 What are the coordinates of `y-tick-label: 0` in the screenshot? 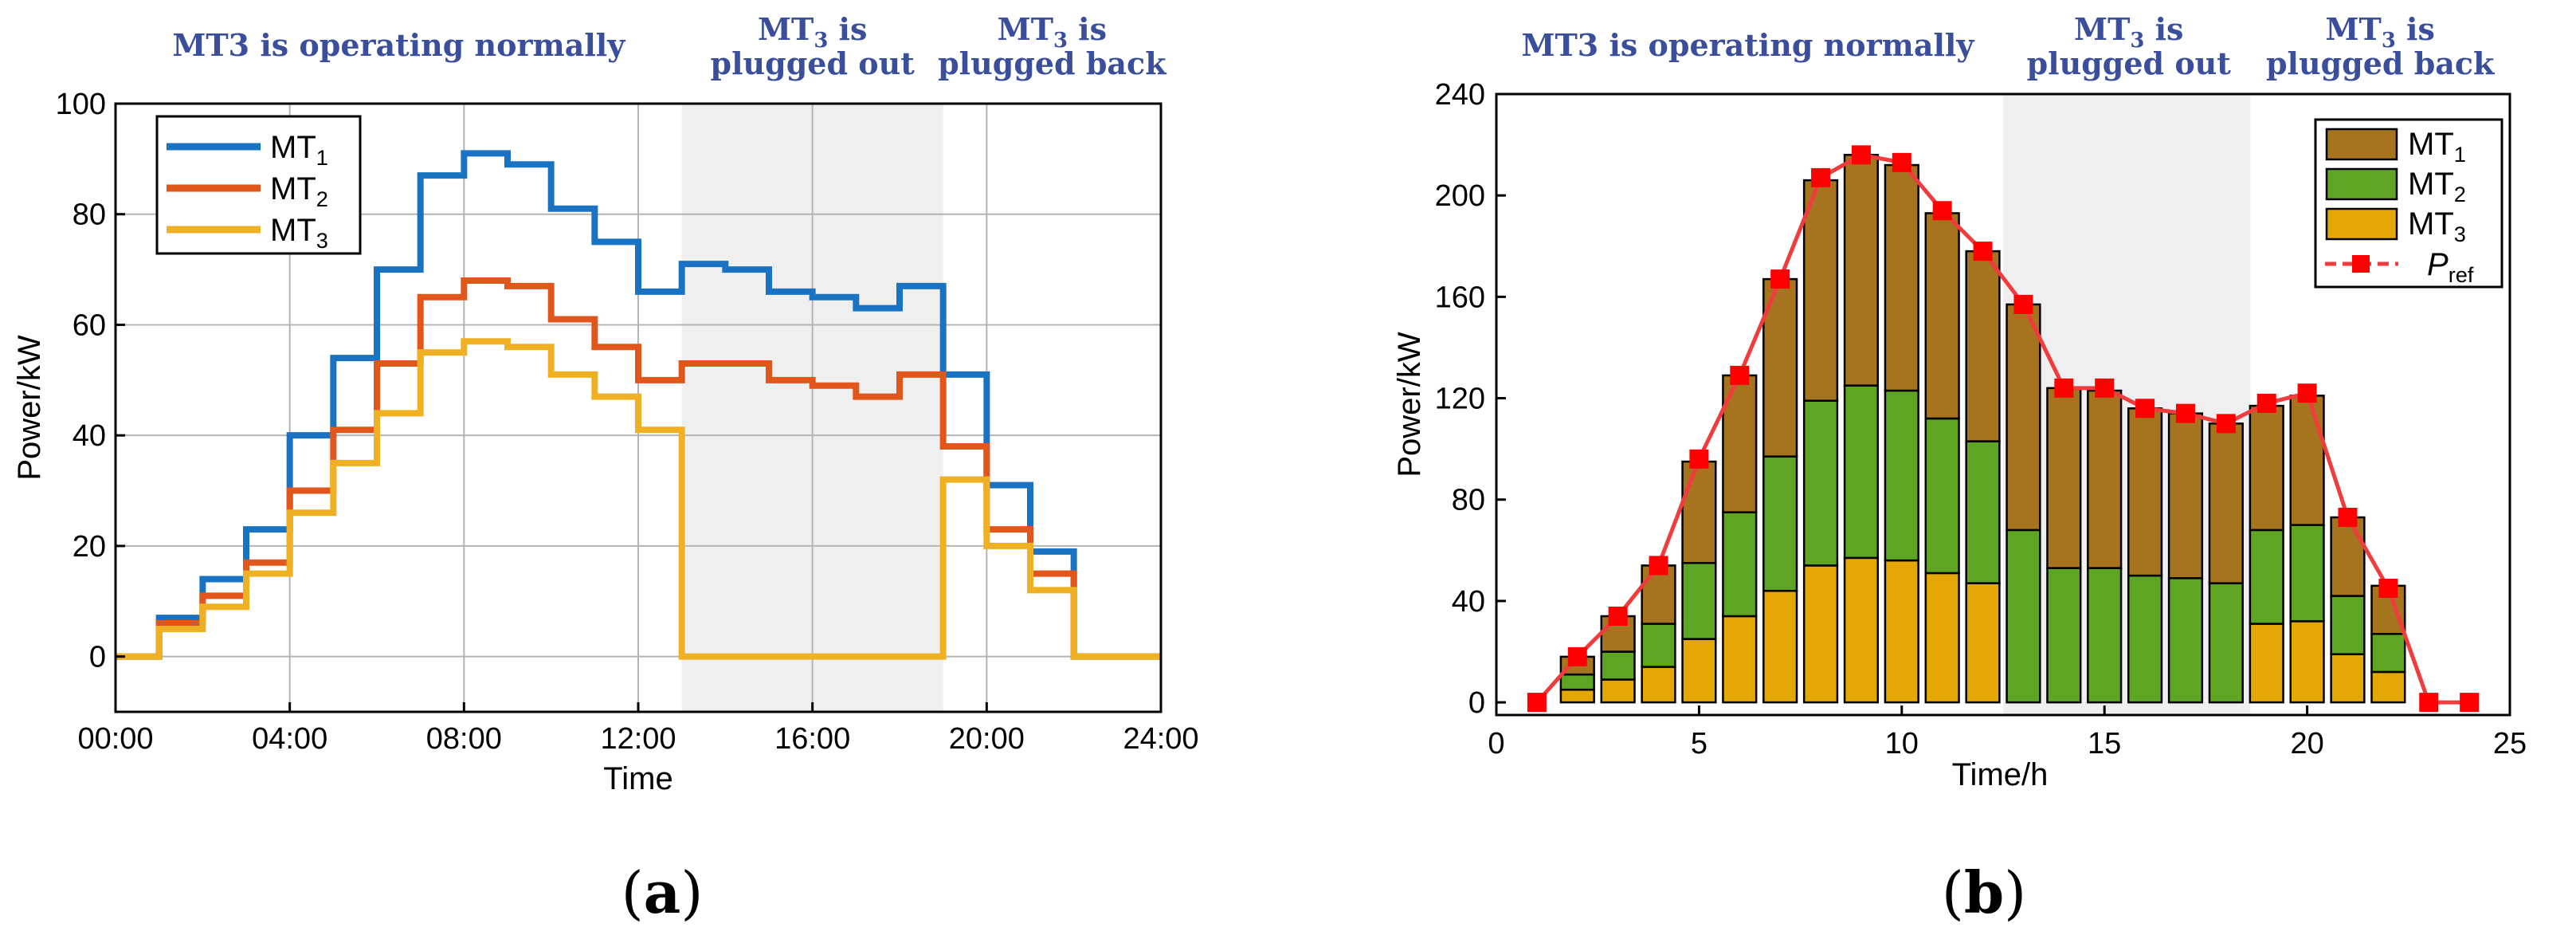 It's located at (1476, 703).